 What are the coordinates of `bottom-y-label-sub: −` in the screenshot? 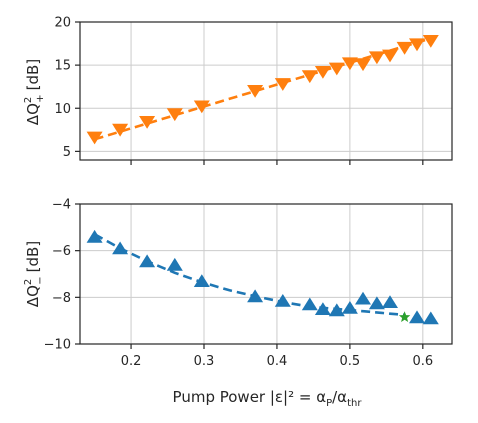 It's located at (40, 280).